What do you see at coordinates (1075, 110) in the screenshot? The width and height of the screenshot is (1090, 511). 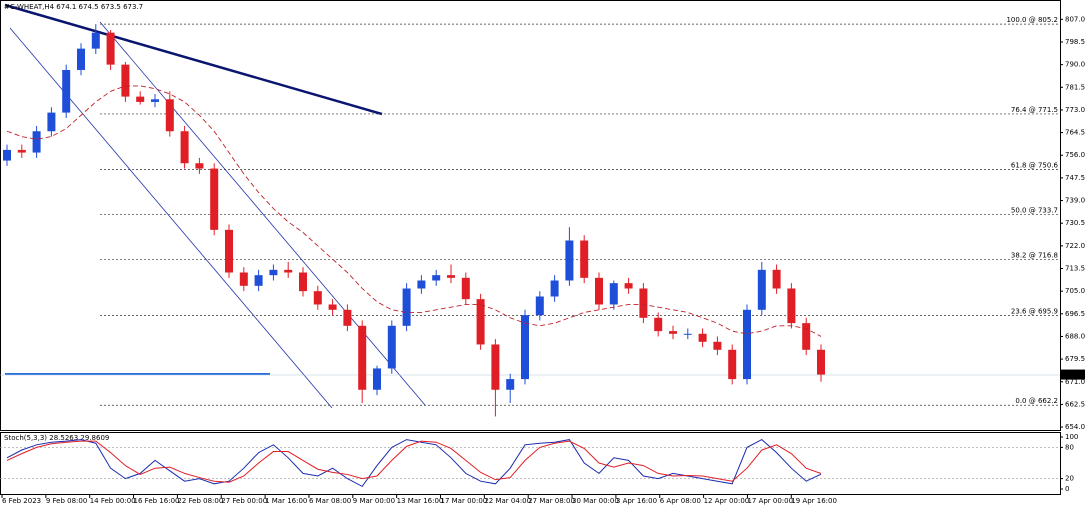 I see `y-tick-label: 773.0` at bounding box center [1075, 110].